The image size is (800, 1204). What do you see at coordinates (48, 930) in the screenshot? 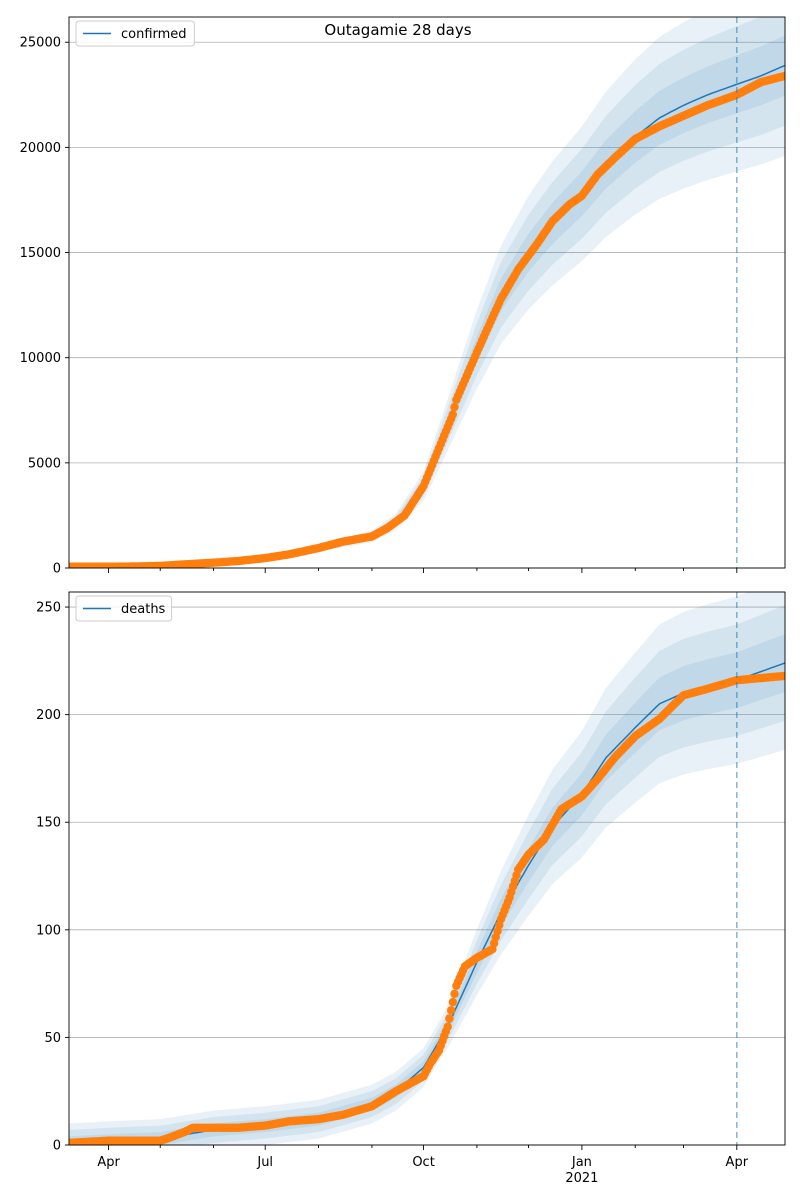
I see `y-tick-label: 100` at bounding box center [48, 930].